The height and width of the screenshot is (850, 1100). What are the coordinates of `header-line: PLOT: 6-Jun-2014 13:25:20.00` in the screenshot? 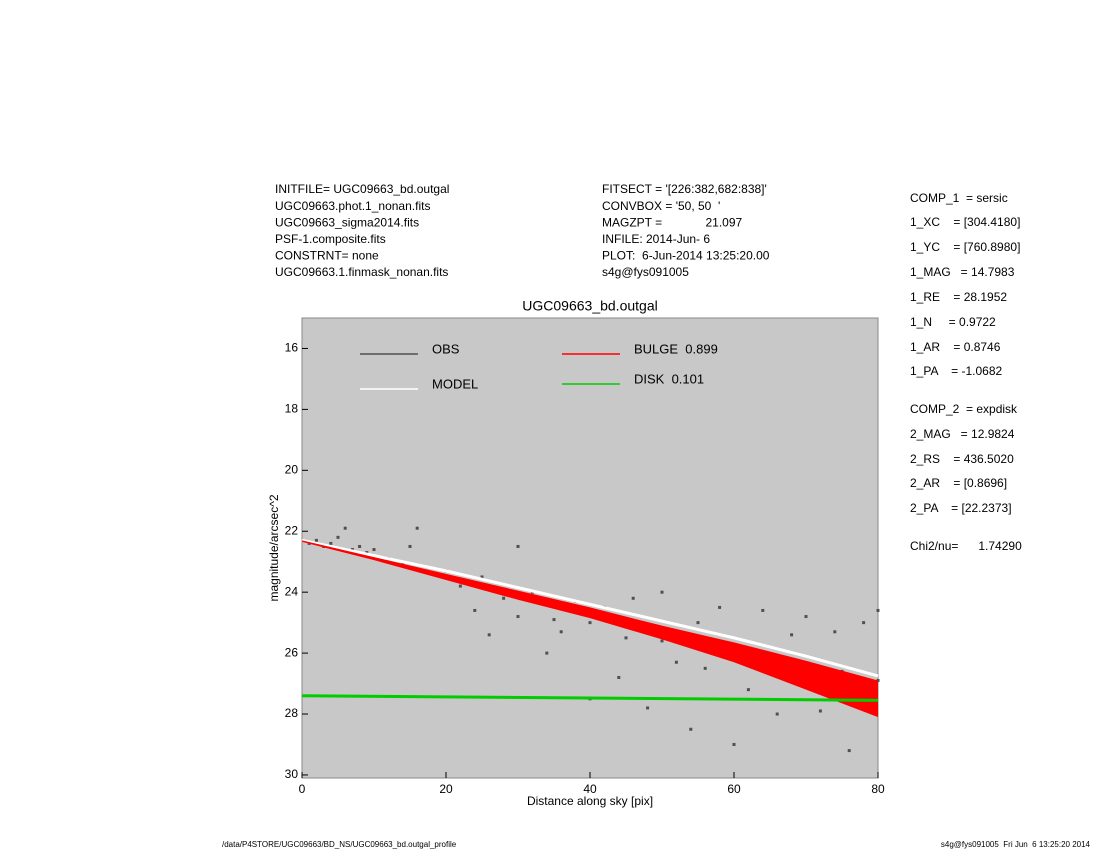 It's located at (686, 256).